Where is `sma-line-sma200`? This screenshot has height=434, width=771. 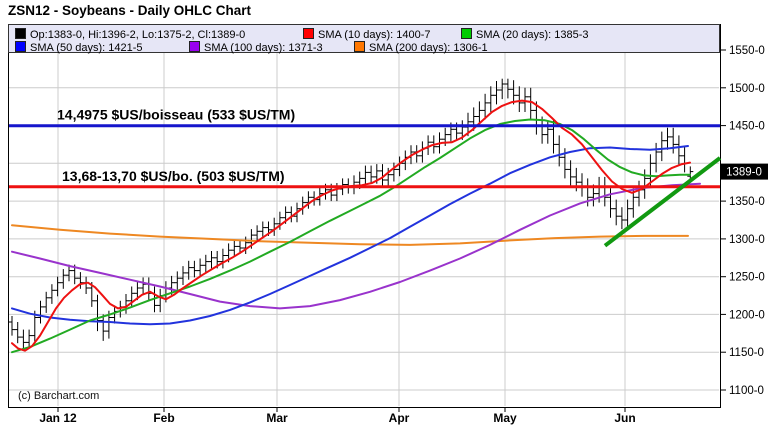
sma-line-sma200 is located at coordinates (350, 235).